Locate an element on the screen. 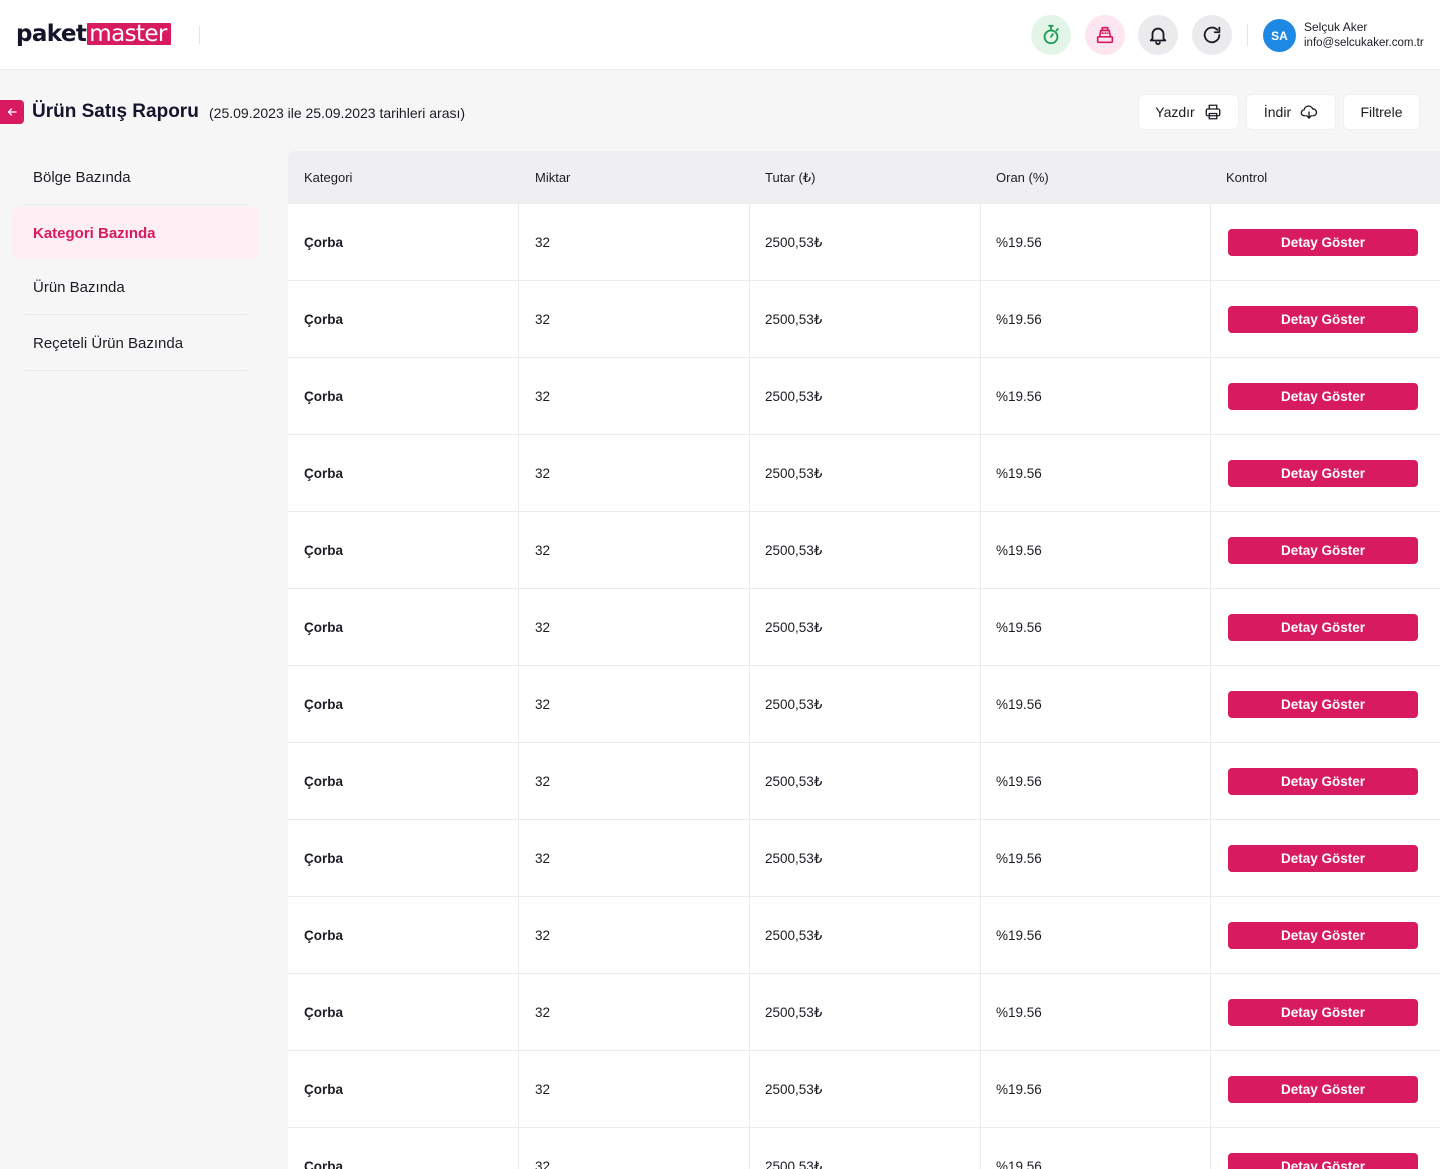 This screenshot has height=1169, width=1440. notifications-button is located at coordinates (1158, 35).